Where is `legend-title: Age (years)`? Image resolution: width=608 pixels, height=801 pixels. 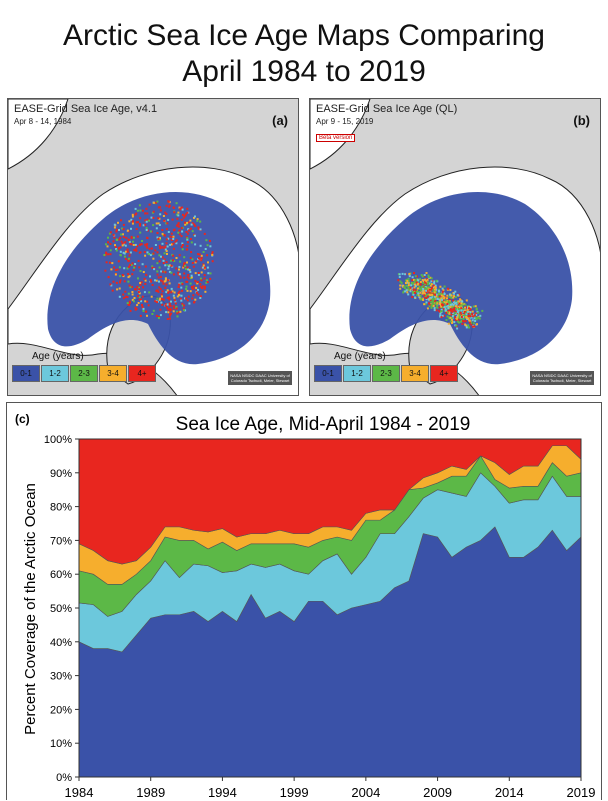
legend-title: Age (years) is located at coordinates (58, 356).